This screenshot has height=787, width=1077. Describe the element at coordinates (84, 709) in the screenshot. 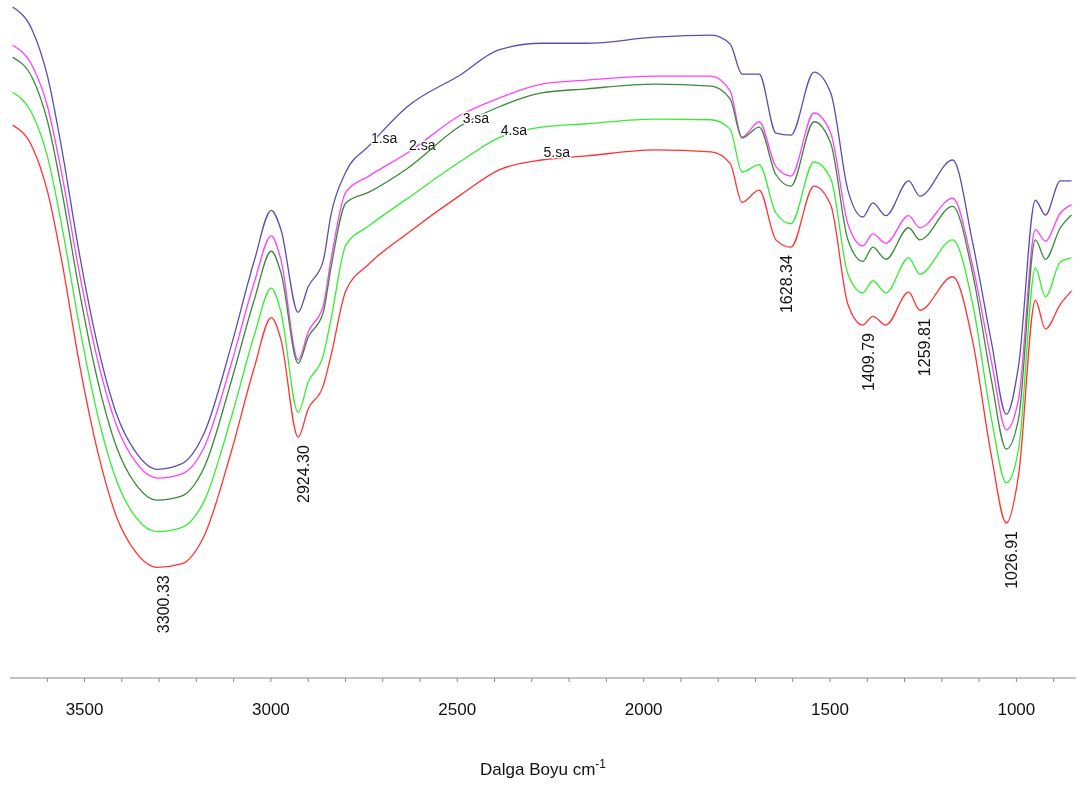

I see `x-tick-label: 3500` at that location.